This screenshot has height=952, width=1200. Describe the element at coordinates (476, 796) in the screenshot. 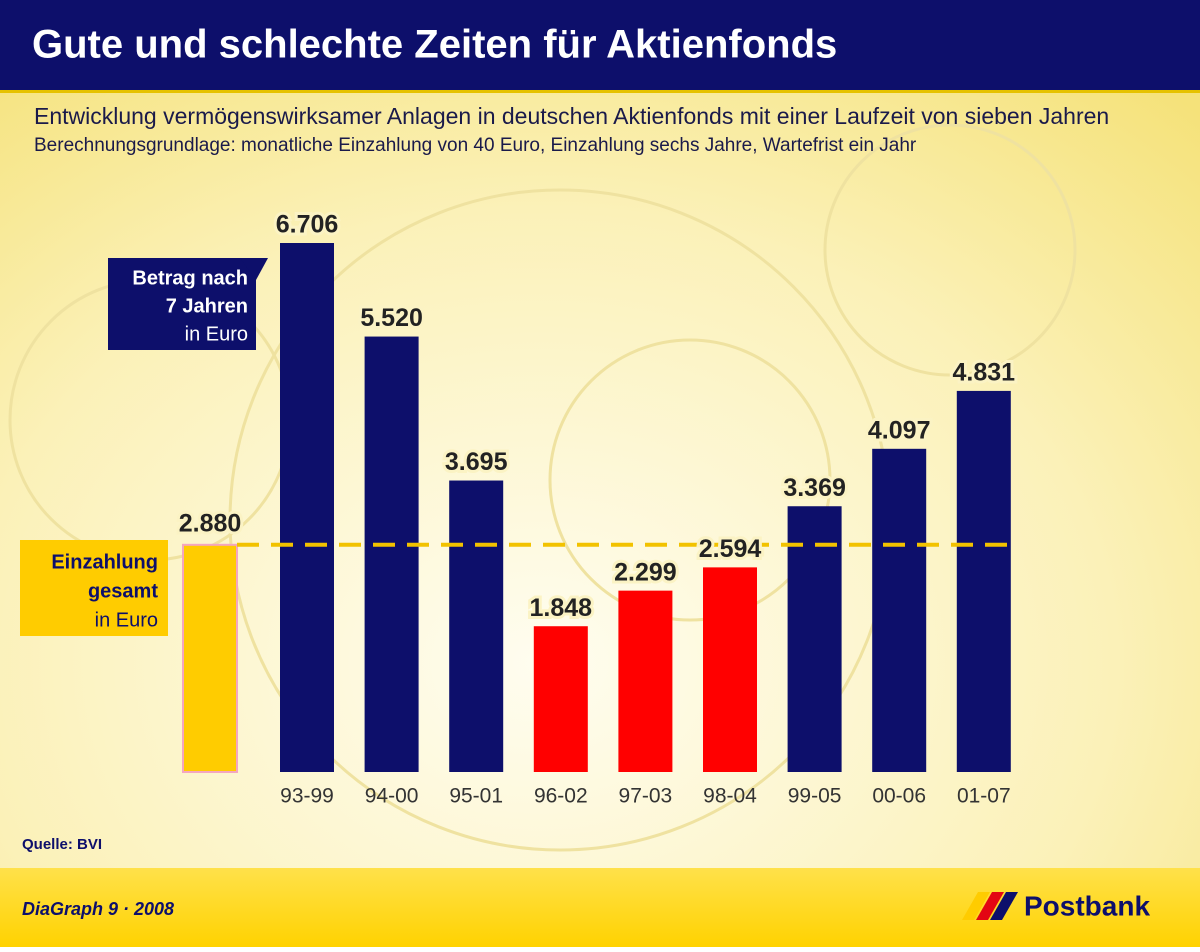

I see `x-tick-label: 95-01` at that location.